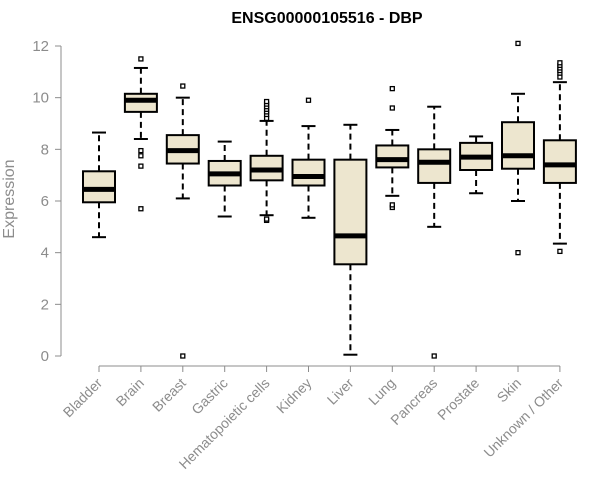  Describe the element at coordinates (413, 401) in the screenshot. I see `x-tick-label: Pancreas` at that location.